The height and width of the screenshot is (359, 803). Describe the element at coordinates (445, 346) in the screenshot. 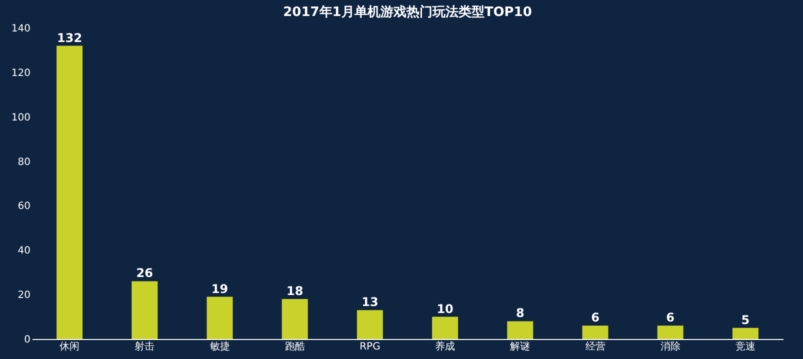

I see `x-tick-label: 养成` at that location.